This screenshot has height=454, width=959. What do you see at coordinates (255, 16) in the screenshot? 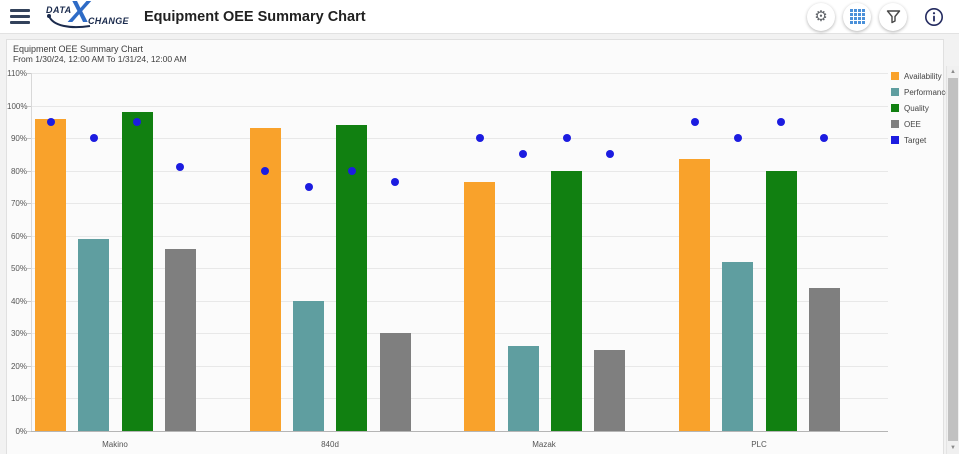
I see `page-title: Equipment OEE Summary Chart` at bounding box center [255, 16].